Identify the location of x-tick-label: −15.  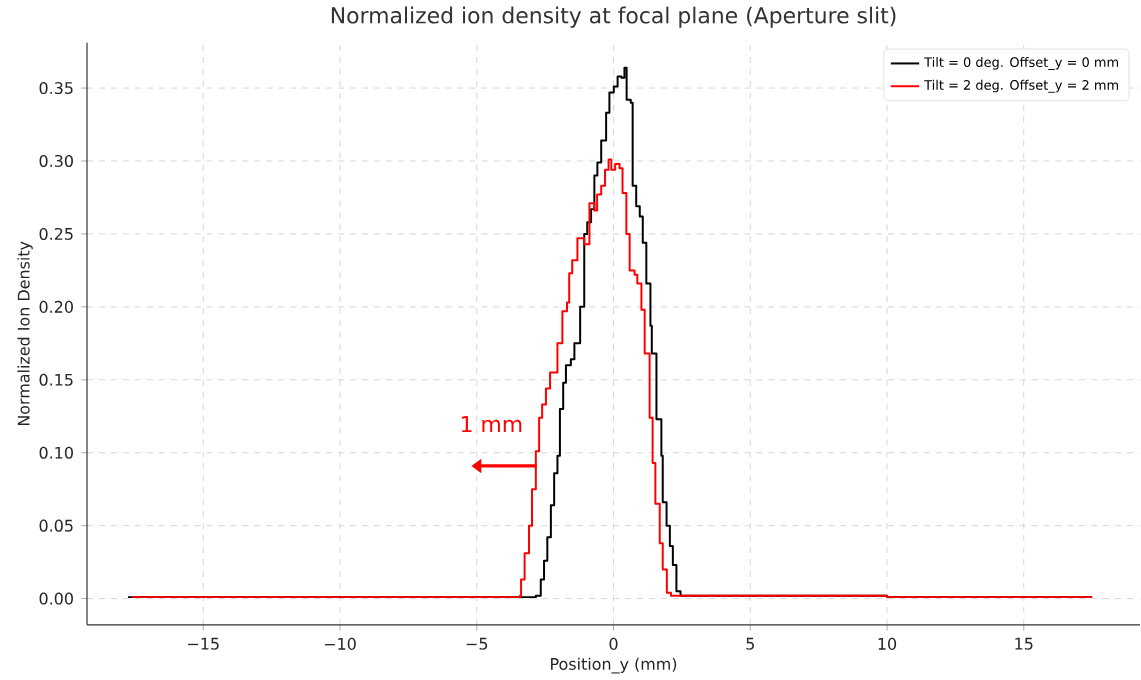
(203, 643).